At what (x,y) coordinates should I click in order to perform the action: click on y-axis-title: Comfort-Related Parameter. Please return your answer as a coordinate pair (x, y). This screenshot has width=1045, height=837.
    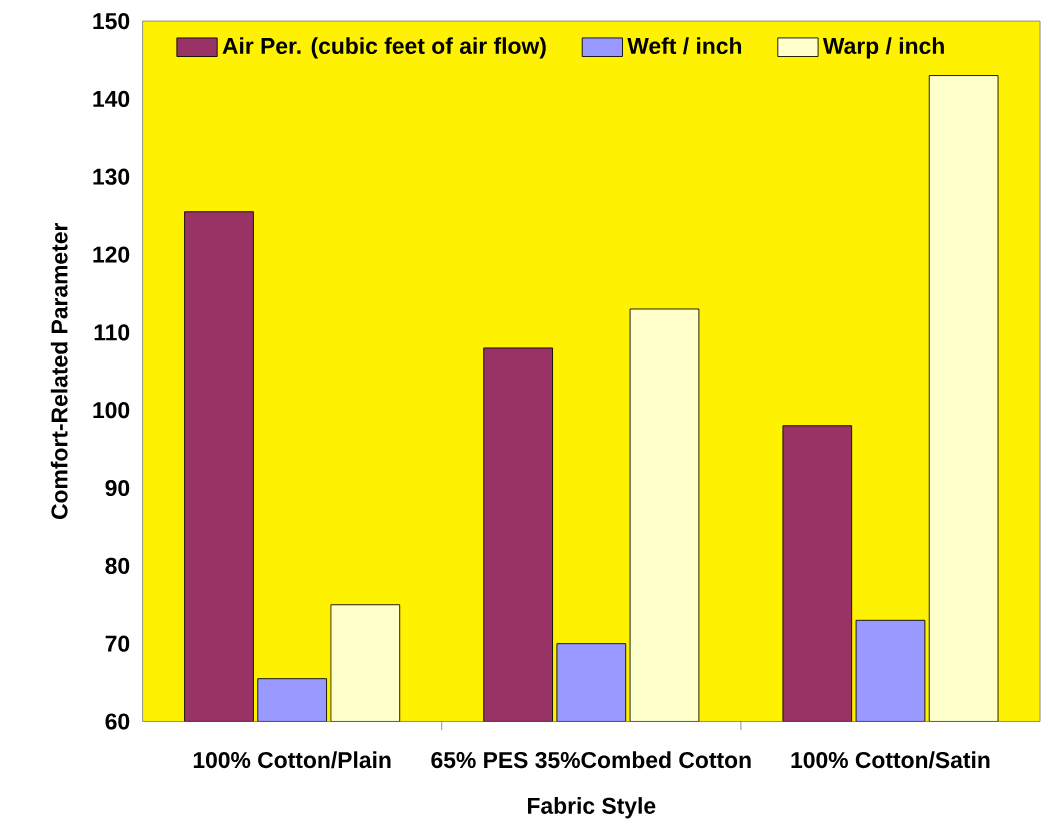
    Looking at the image, I should click on (59, 371).